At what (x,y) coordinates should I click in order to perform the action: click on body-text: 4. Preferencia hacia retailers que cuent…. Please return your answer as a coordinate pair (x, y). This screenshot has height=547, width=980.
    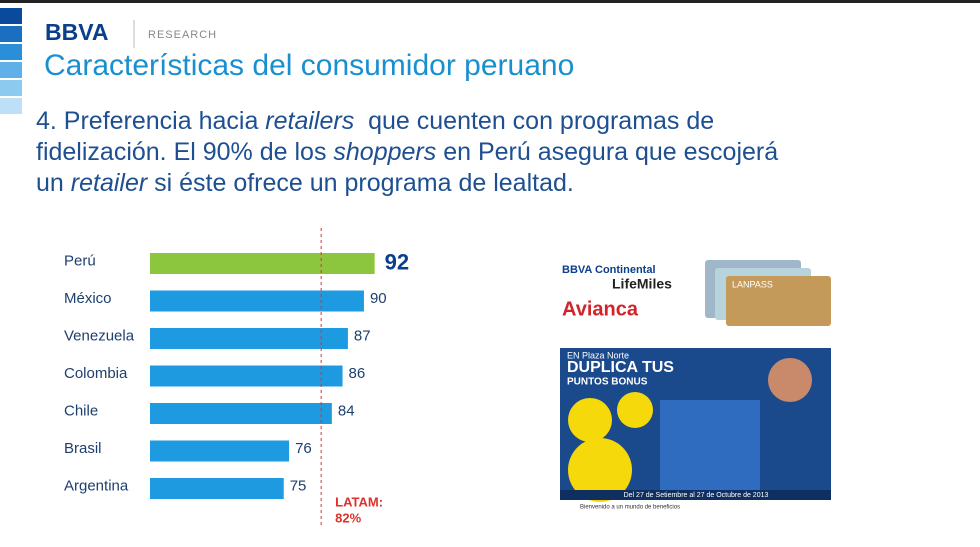
    Looking at the image, I should click on (407, 152).